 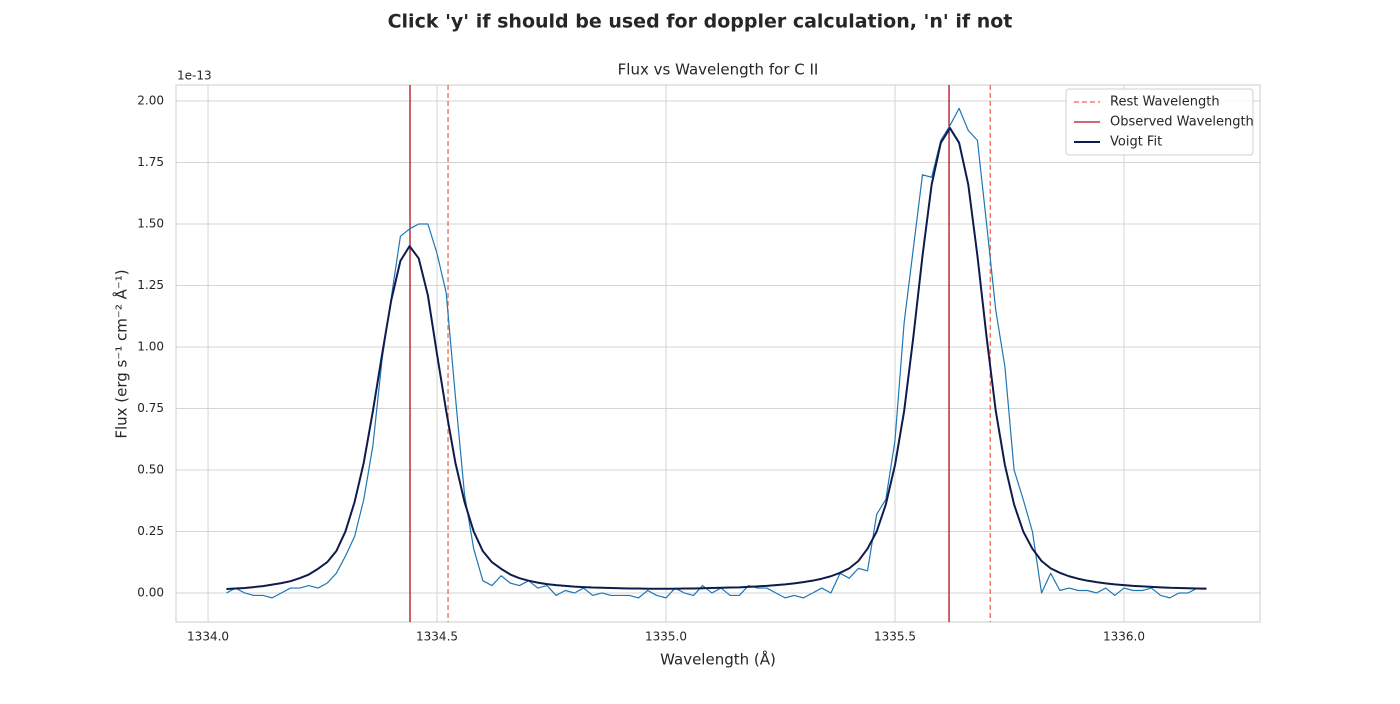 I want to click on legend-label: Observed Wavelength, so click(x=1182, y=122).